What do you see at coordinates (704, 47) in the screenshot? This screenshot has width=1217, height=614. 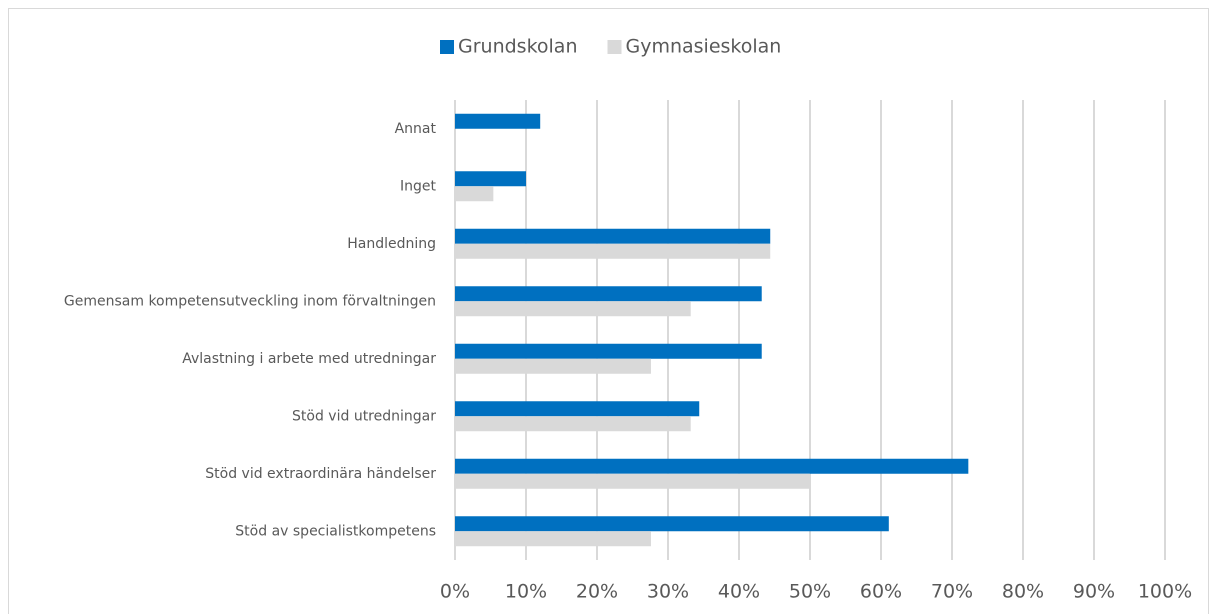 I see `legend-label: Gymnasieskolan` at bounding box center [704, 47].